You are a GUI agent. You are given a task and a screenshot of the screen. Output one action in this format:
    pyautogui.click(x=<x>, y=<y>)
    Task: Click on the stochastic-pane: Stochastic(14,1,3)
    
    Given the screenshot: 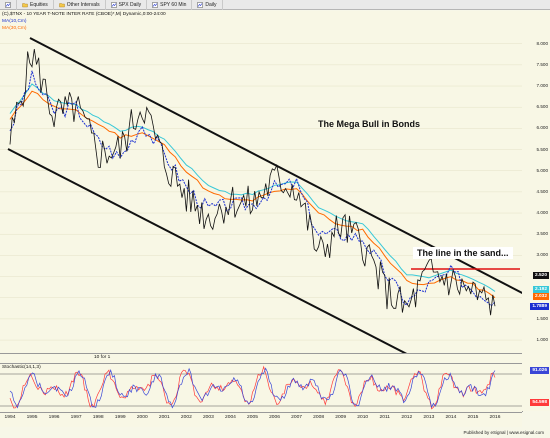 What is the action you would take?
    pyautogui.click(x=261, y=387)
    